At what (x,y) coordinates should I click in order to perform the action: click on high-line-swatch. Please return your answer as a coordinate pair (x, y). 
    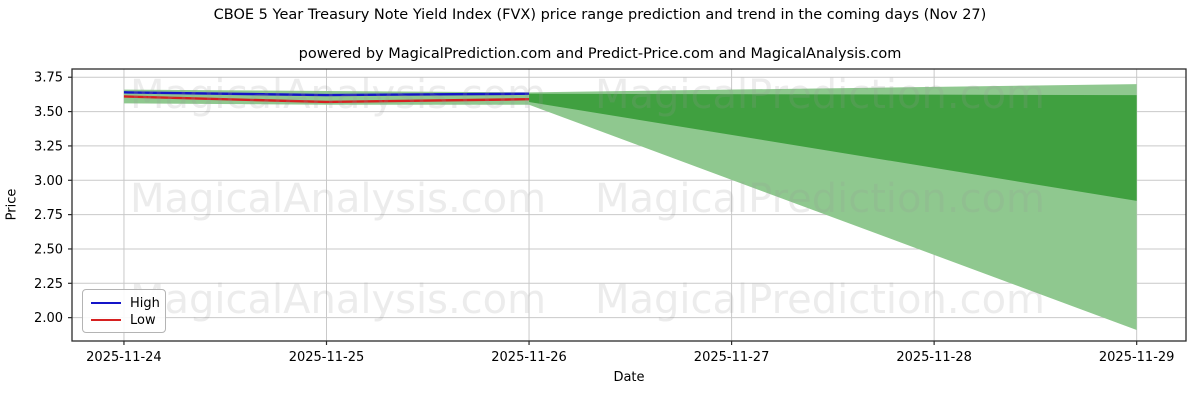
    Looking at the image, I should click on (106, 303).